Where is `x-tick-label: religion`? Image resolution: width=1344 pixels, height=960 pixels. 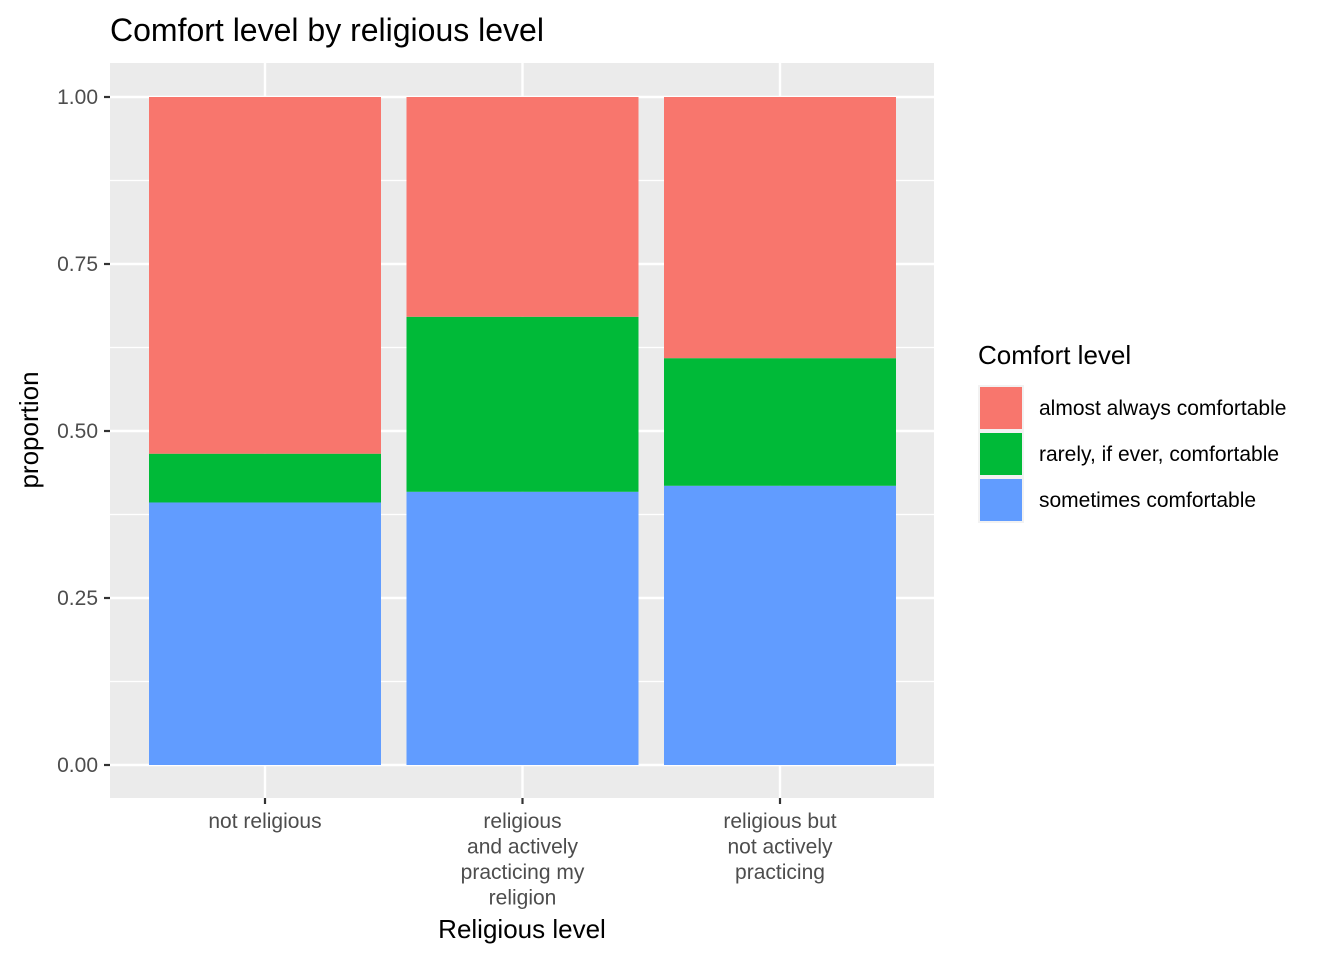
x-tick-label: religion is located at coordinates (523, 898).